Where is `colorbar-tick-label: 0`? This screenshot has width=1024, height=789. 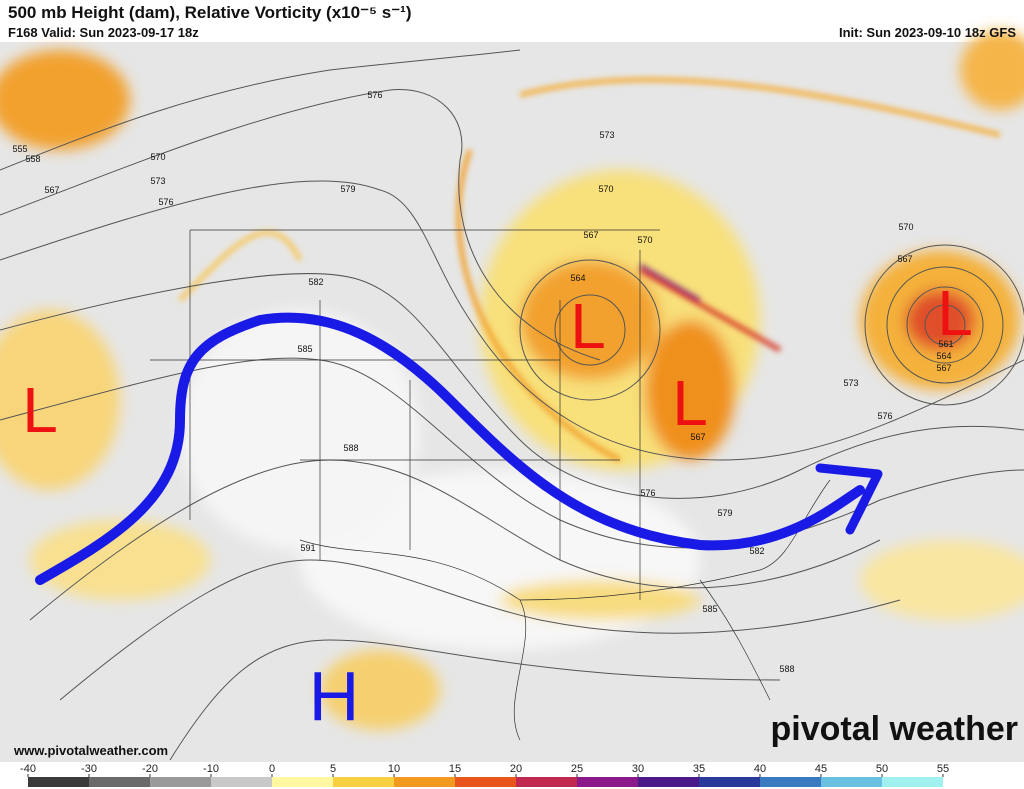 colorbar-tick-label: 0 is located at coordinates (272, 769).